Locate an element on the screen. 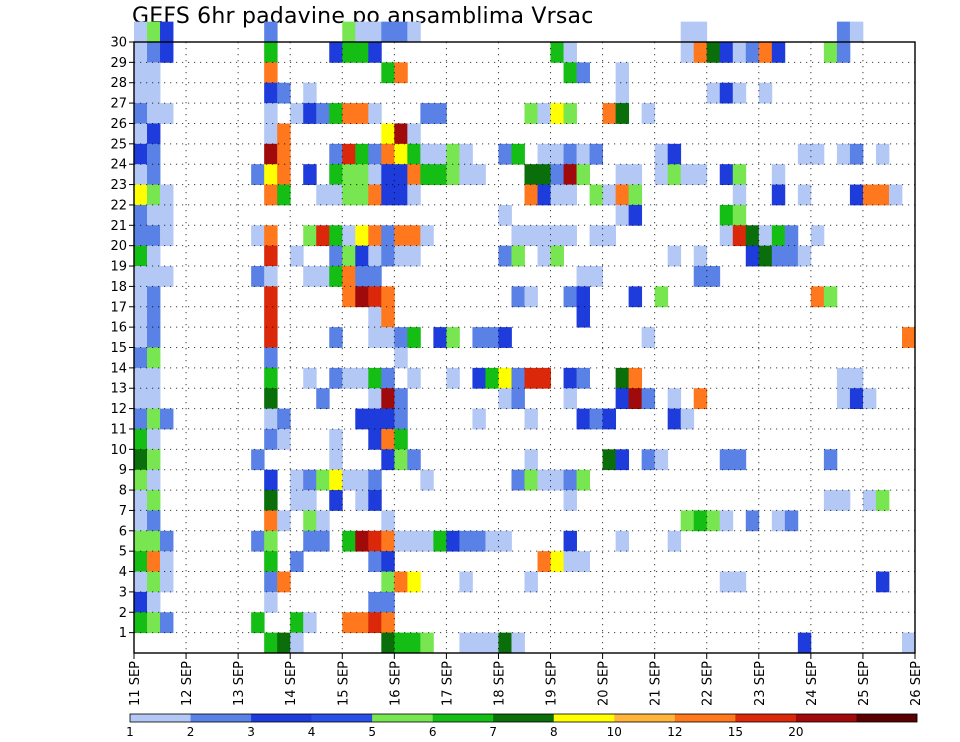 The width and height of the screenshot is (960, 742). y-tick-label: 23 is located at coordinates (118, 185).